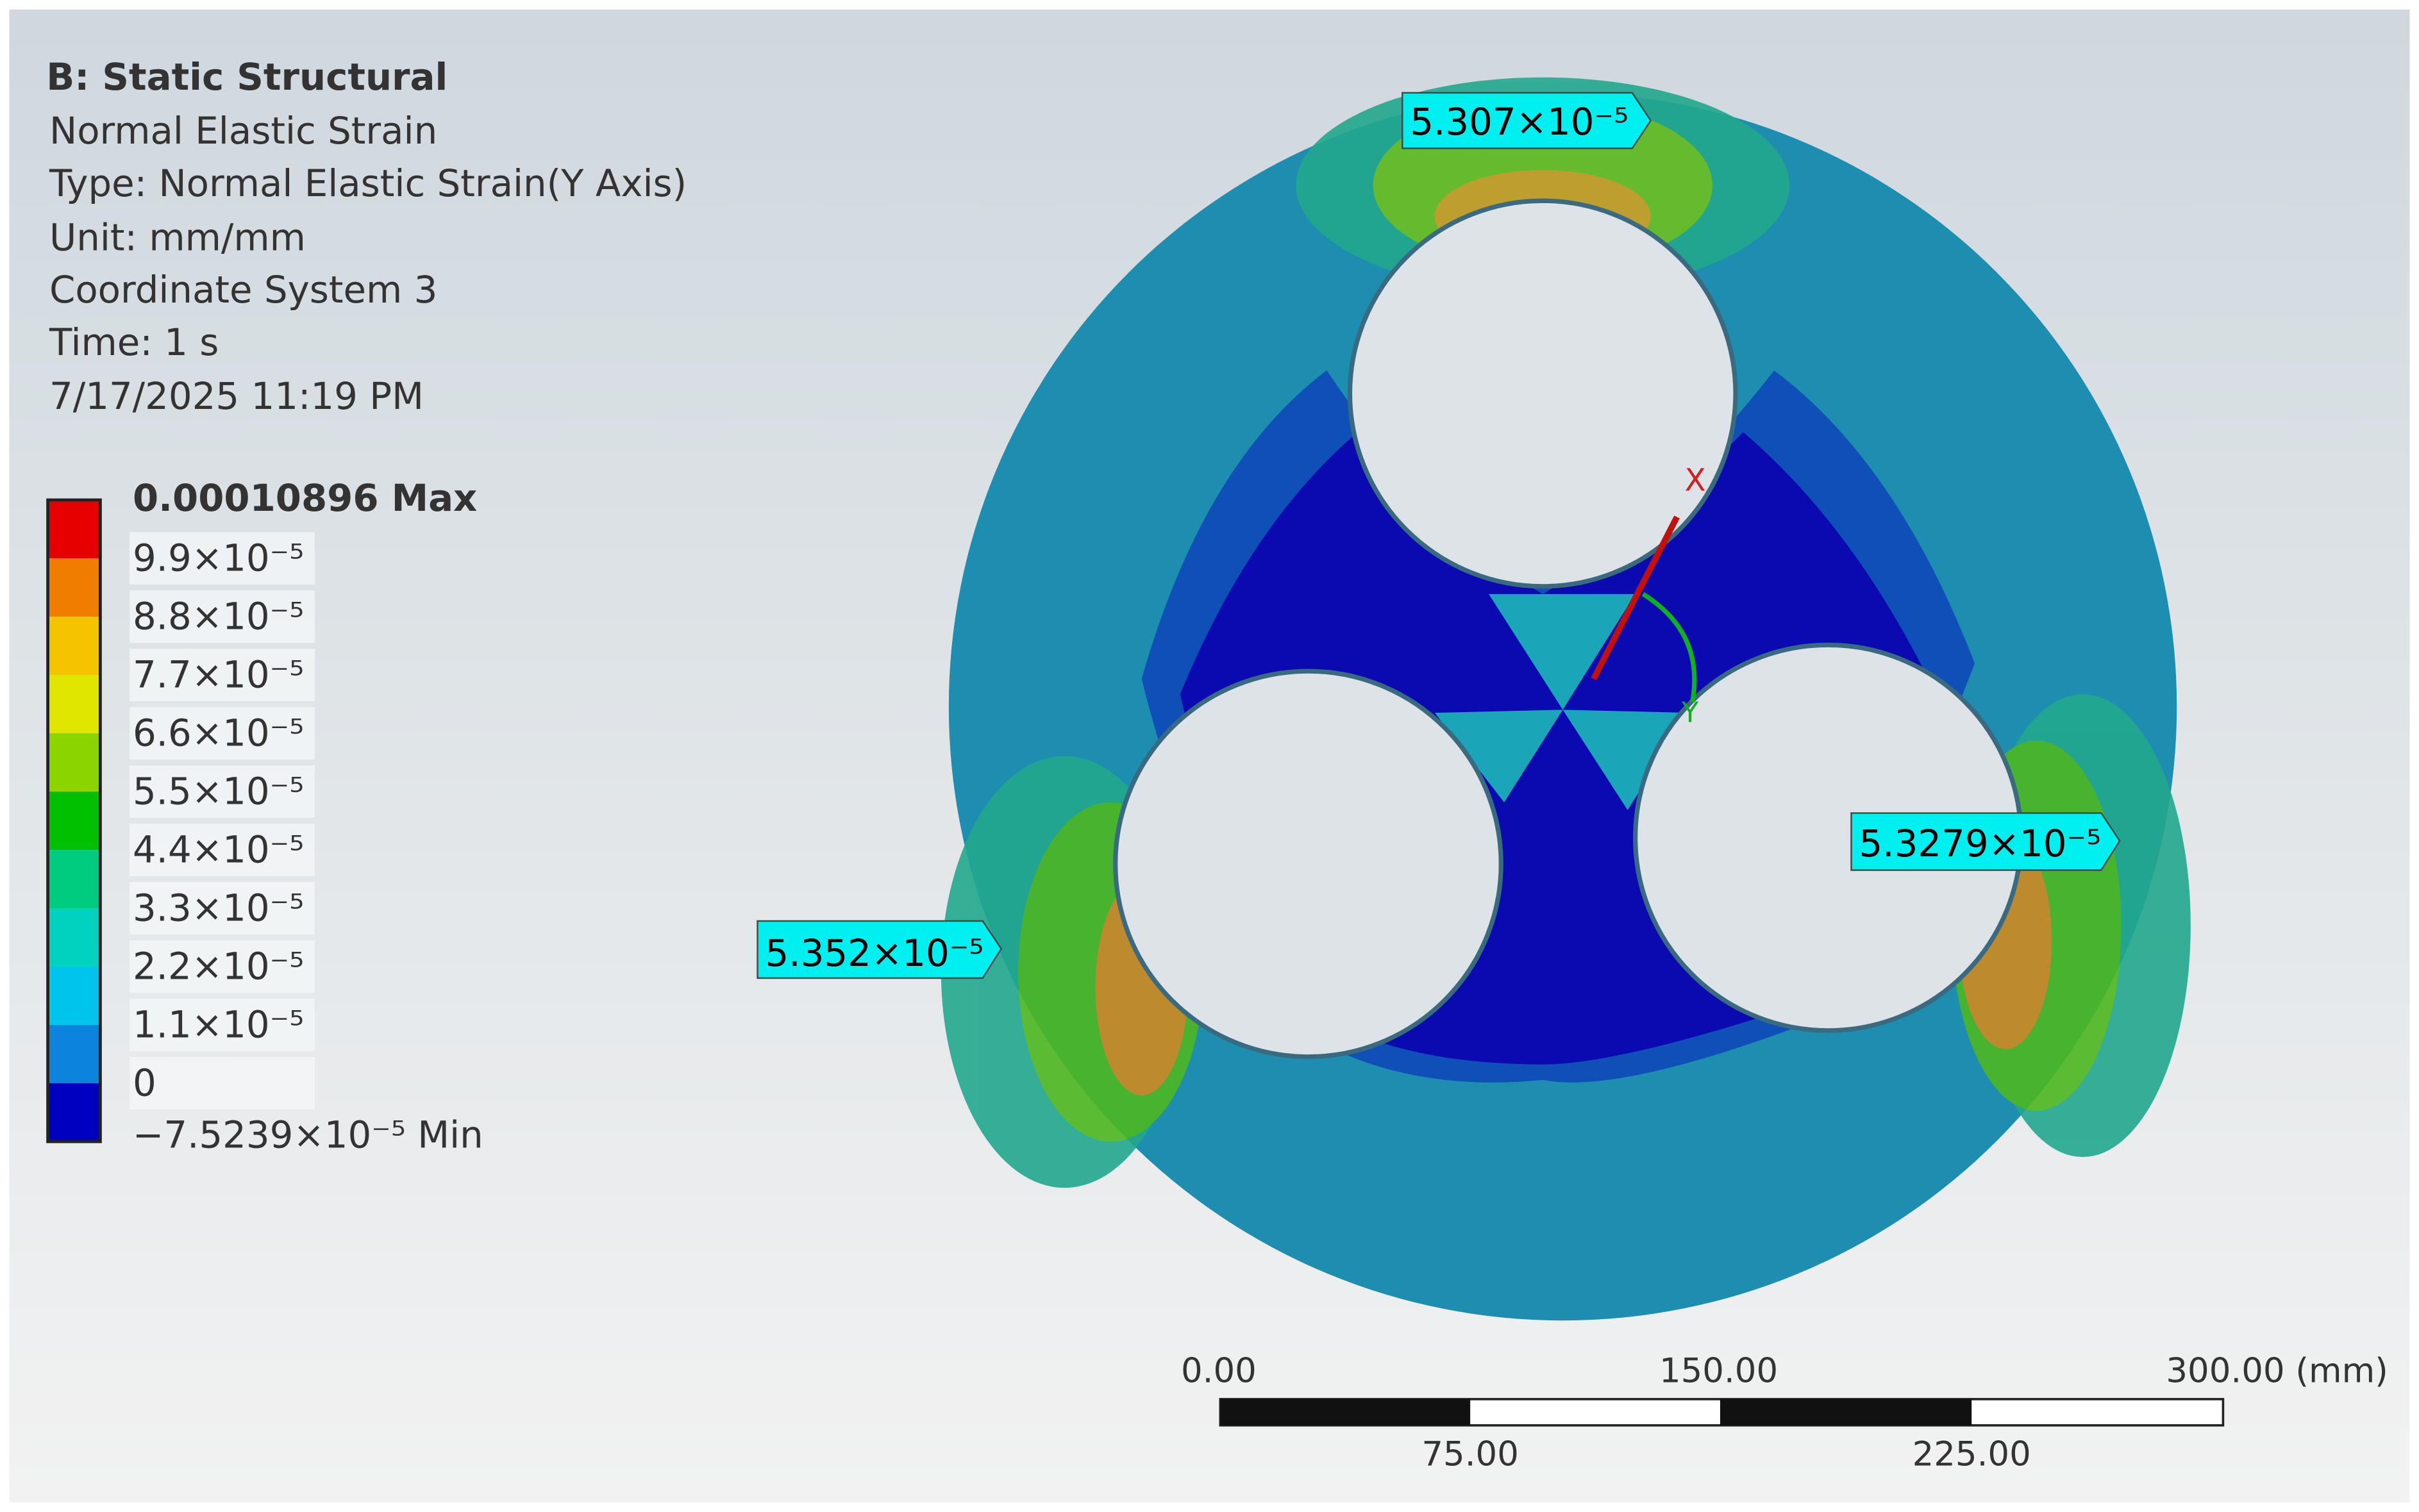 Image resolution: width=2419 pixels, height=1512 pixels. Describe the element at coordinates (368, 183) in the screenshot. I see `header-line: Type: Normal Elastic Strain(Y Axis)` at that location.